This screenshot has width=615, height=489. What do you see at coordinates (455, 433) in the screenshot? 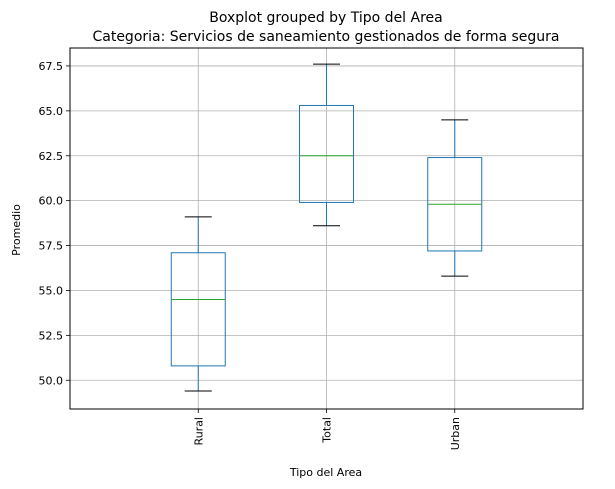
I see `x-tick-label: Urban` at bounding box center [455, 433].